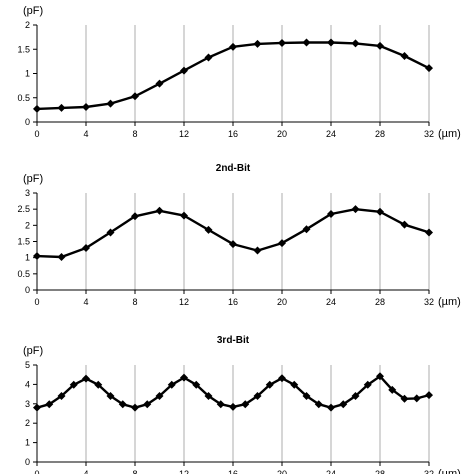 The height and width of the screenshot is (474, 474). I want to click on y-tick-label: 2.5, so click(23, 209).